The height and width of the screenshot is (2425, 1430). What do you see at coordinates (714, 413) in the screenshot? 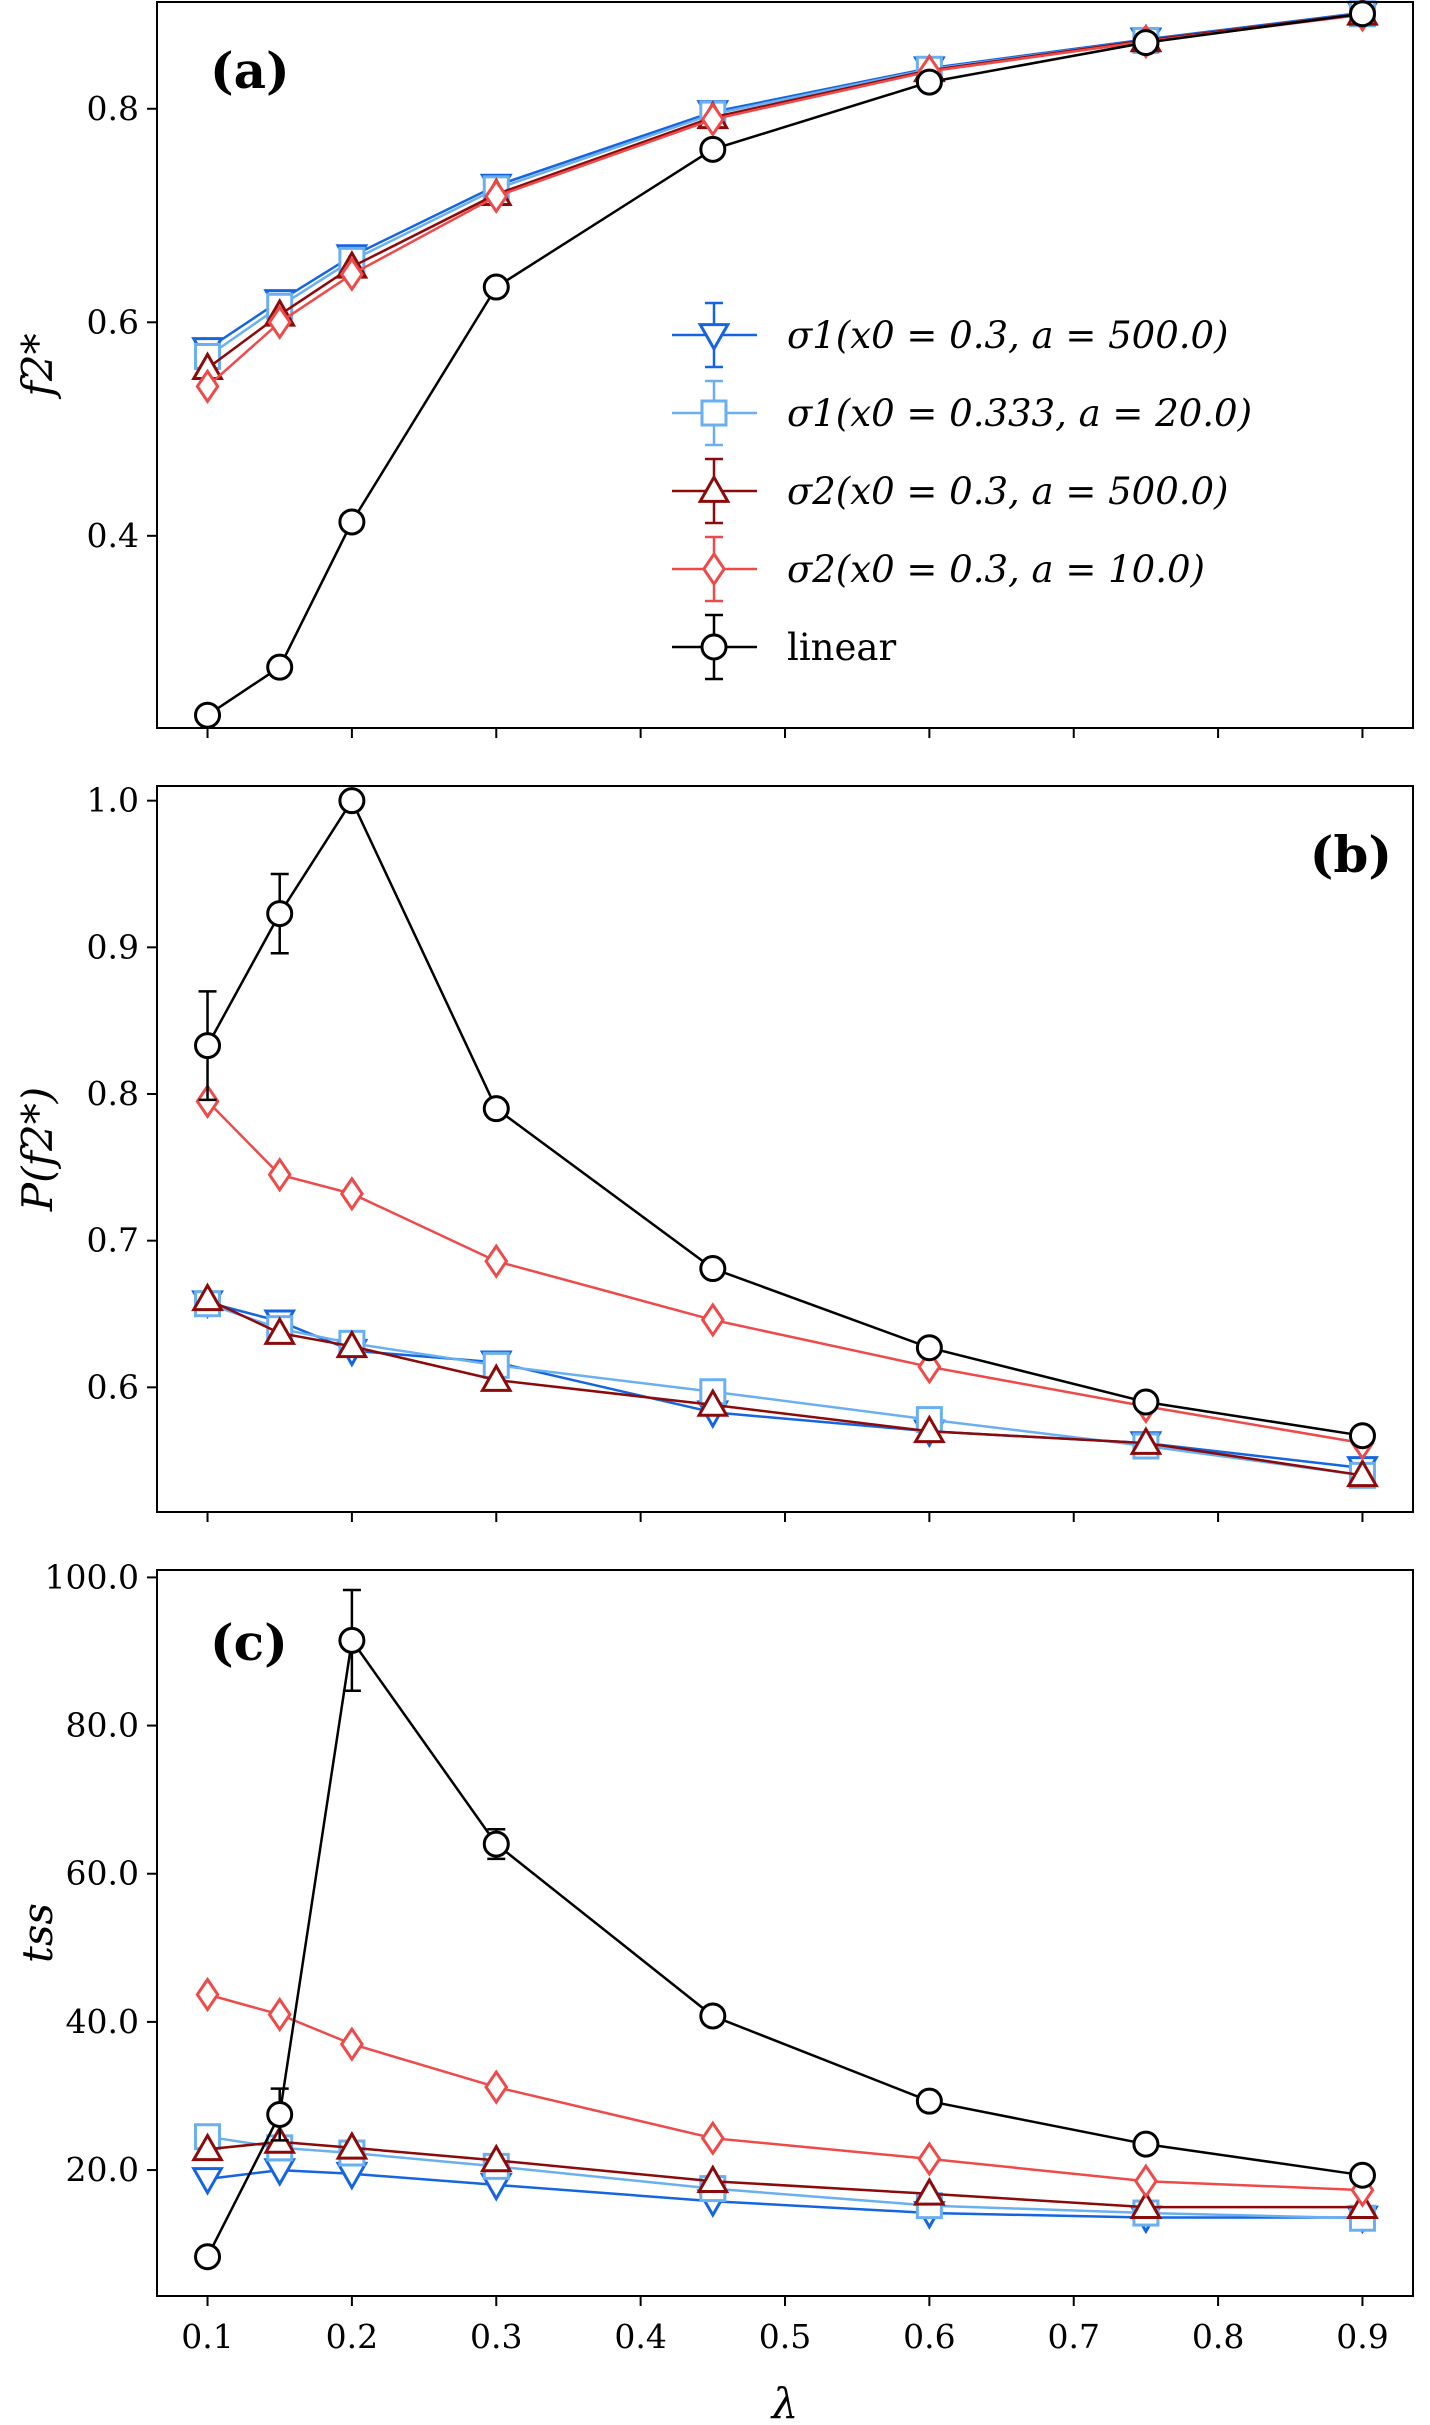
I see `square-icon` at bounding box center [714, 413].